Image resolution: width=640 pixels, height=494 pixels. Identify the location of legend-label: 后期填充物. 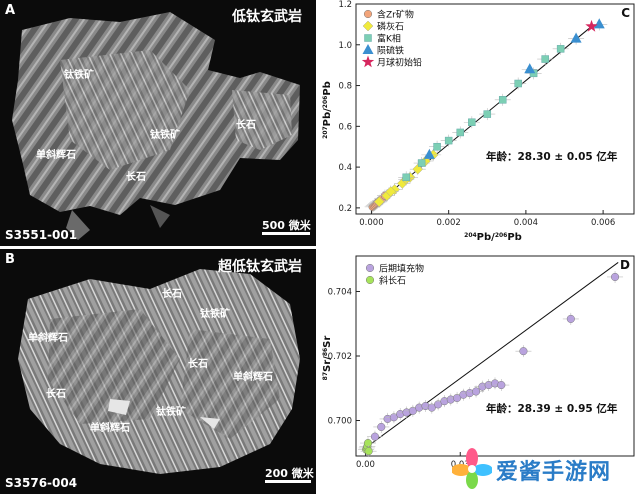
(401, 269).